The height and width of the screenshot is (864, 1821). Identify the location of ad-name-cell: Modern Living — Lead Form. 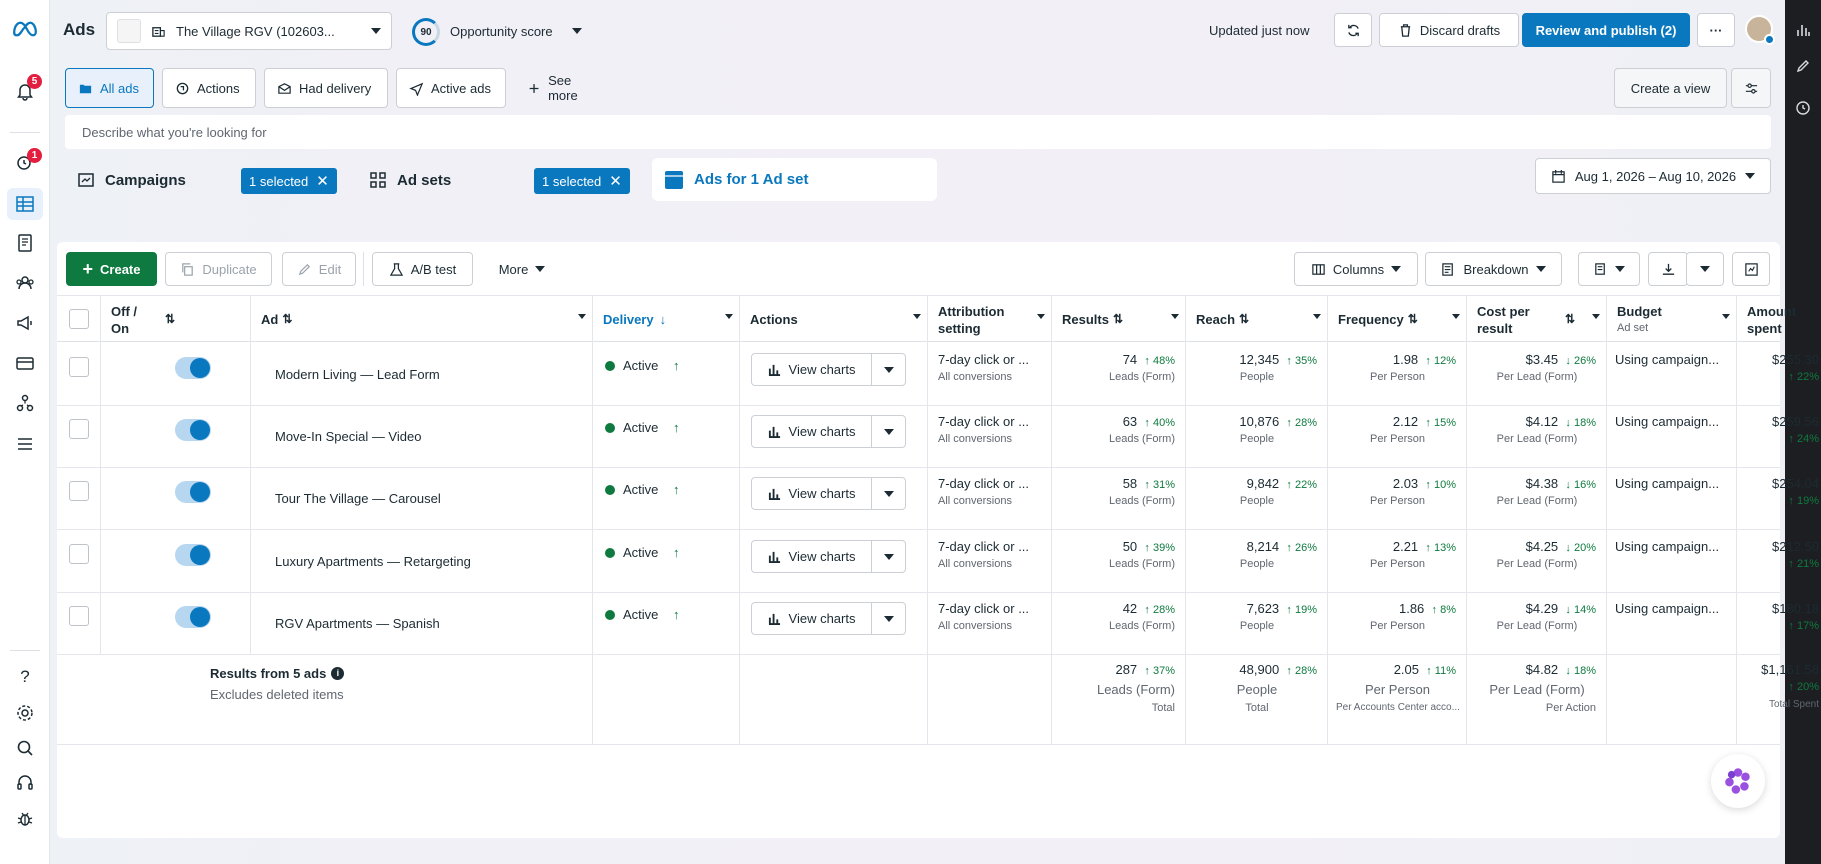
(422, 374).